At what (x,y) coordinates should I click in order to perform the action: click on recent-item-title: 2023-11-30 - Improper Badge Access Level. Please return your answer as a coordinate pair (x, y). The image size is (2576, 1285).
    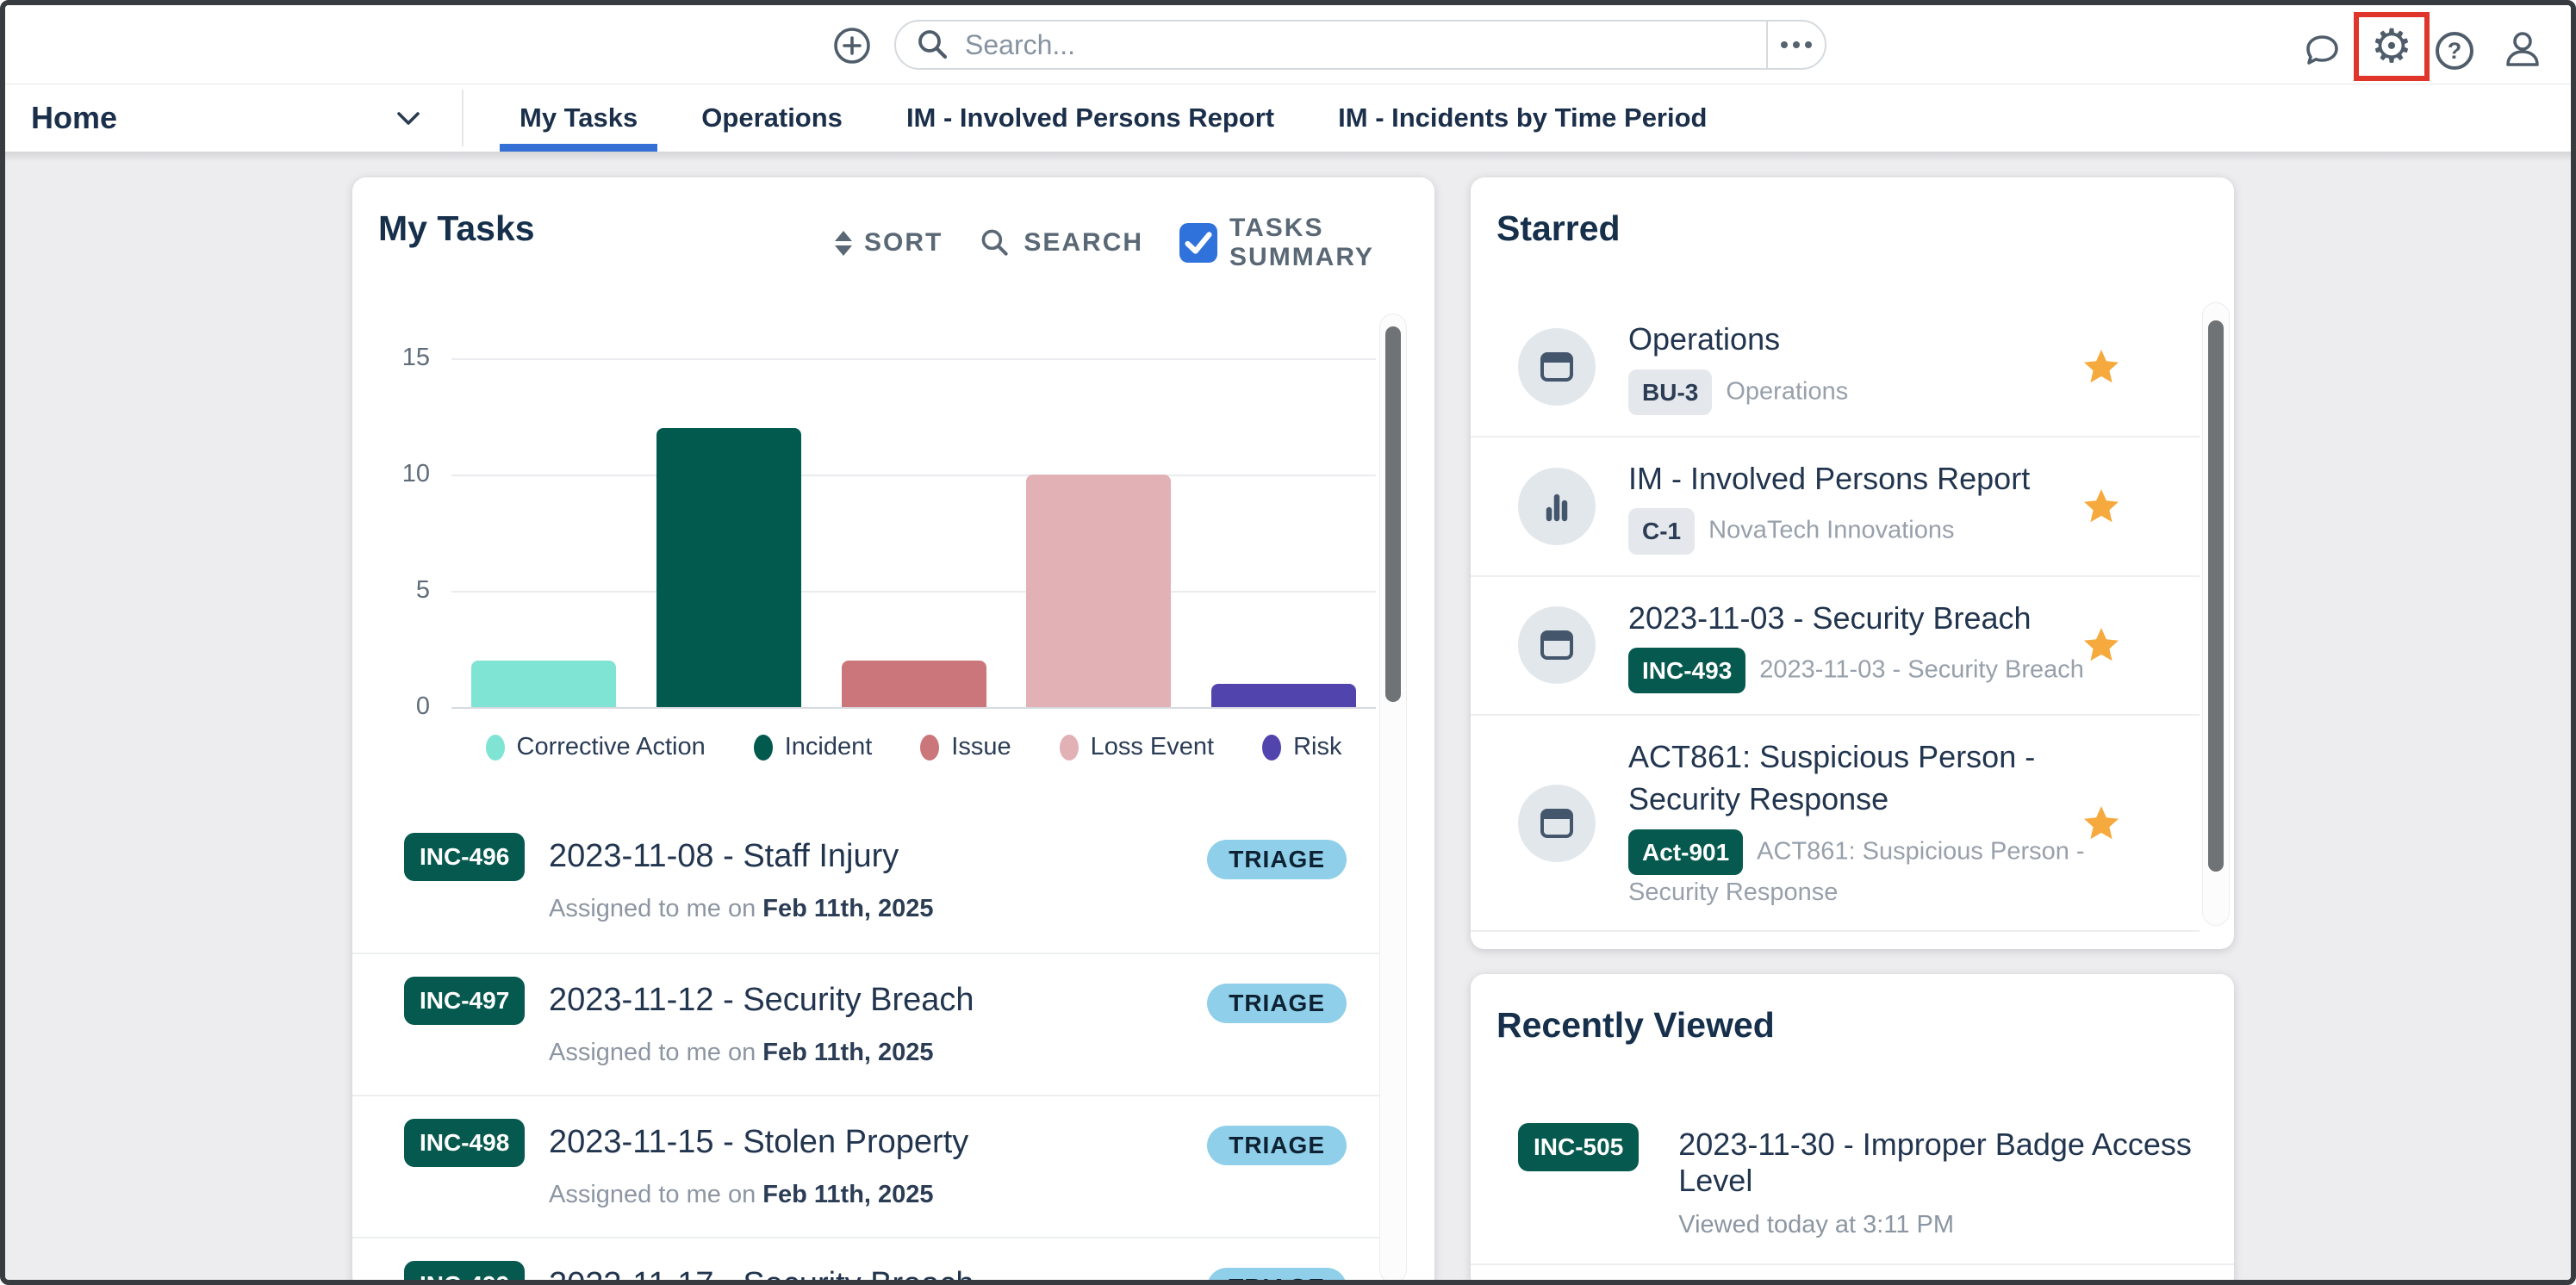
    Looking at the image, I should click on (1935, 1162).